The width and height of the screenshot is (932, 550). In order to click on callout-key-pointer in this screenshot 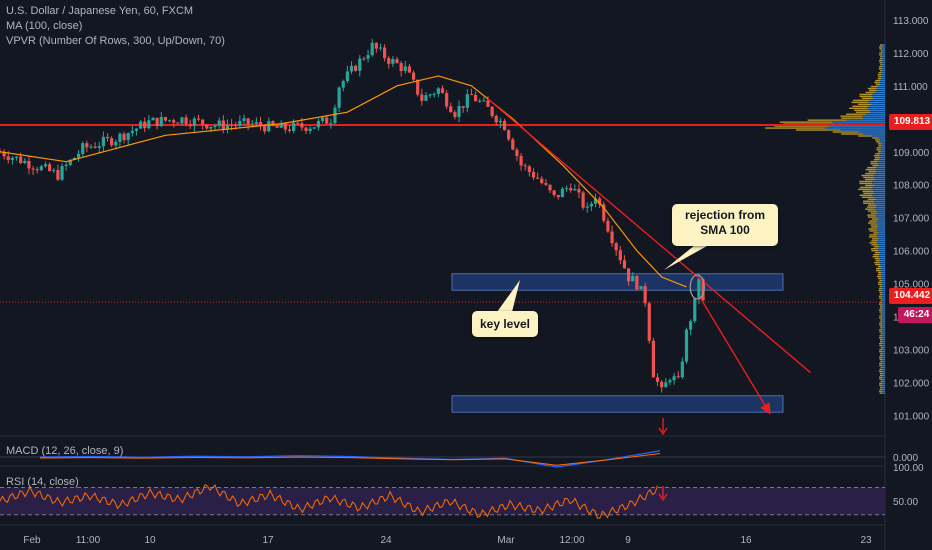, I will do `click(508, 296)`.